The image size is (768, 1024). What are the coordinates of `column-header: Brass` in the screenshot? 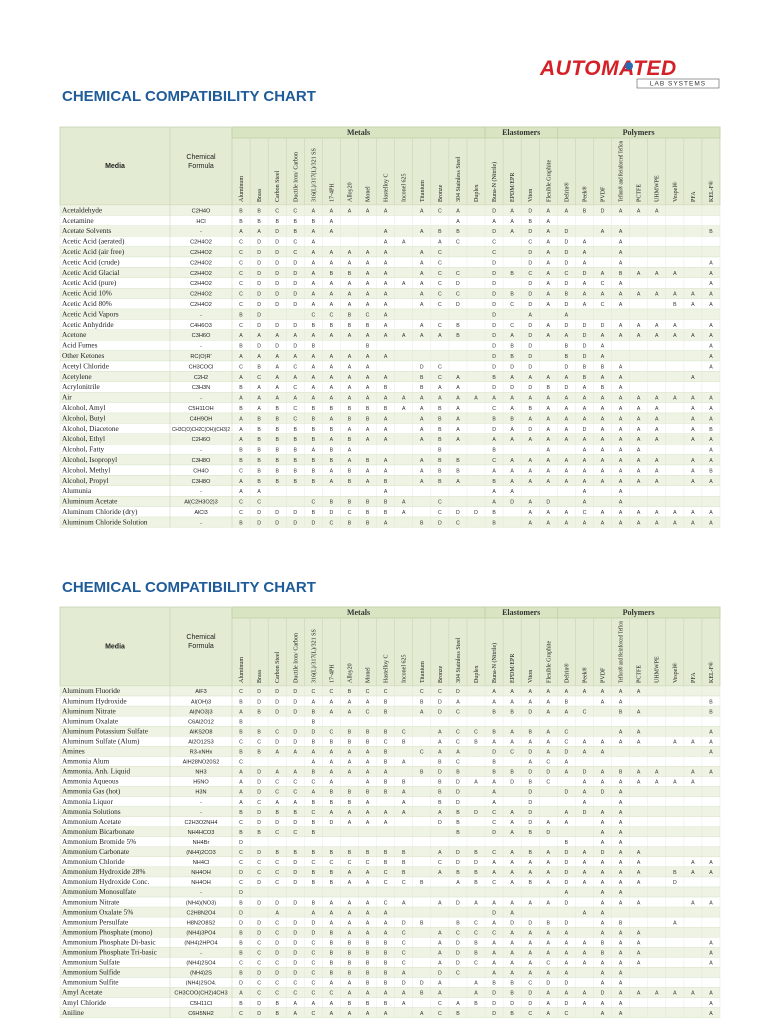 It's located at (260, 676).